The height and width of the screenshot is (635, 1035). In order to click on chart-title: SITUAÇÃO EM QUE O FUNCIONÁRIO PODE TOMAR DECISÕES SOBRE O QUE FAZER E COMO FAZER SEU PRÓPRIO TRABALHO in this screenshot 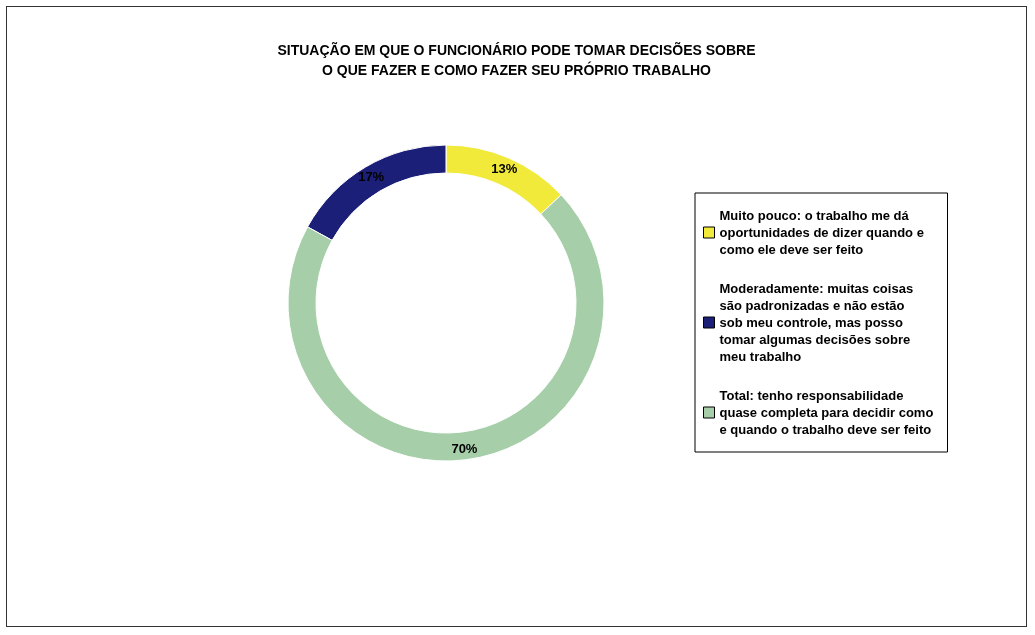, I will do `click(516, 59)`.